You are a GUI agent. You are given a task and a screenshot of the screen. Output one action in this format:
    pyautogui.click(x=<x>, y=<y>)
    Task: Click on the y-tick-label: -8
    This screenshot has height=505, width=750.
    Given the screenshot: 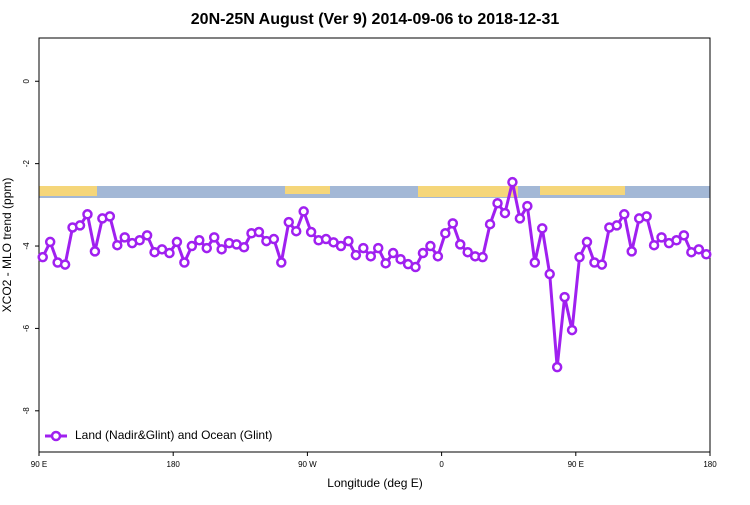 What is the action you would take?
    pyautogui.click(x=26, y=411)
    